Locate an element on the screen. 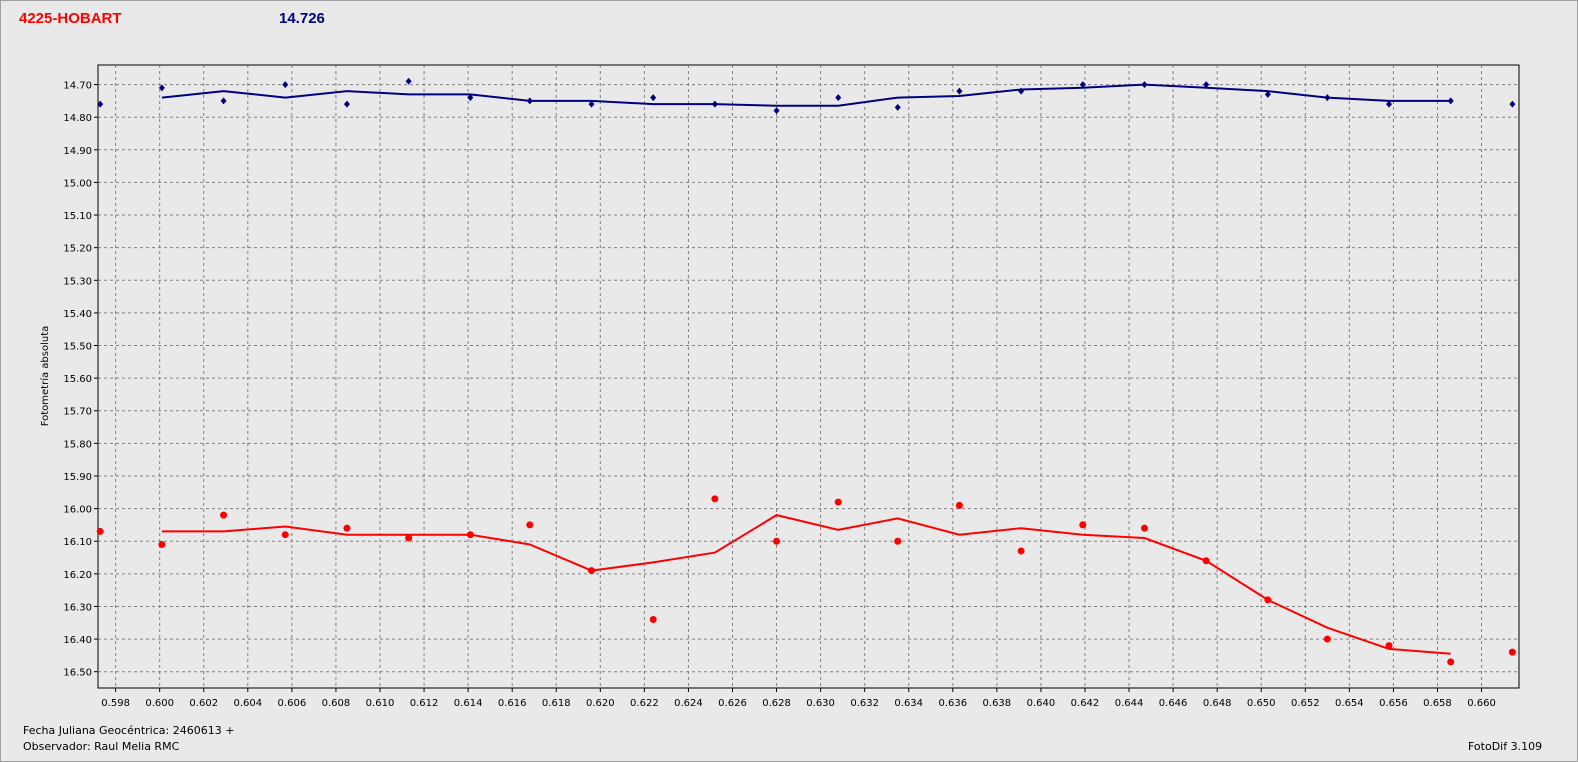  x-tick-label: 0.632 is located at coordinates (864, 703).